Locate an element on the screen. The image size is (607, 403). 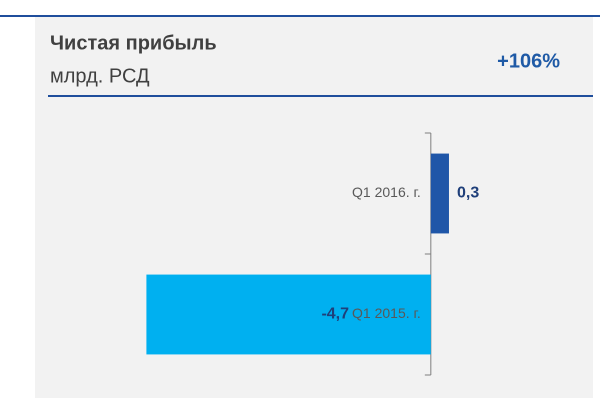
chart-subtitle: млрд. РСД is located at coordinates (100, 76).